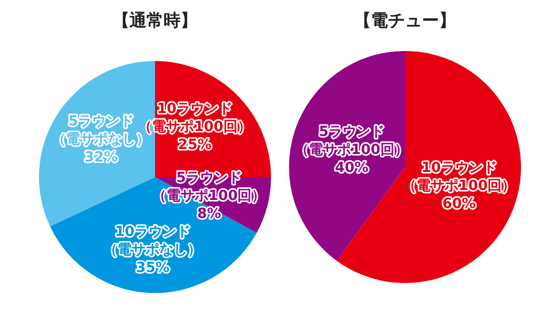  I want to click on slice-label: 40%, so click(352, 168).